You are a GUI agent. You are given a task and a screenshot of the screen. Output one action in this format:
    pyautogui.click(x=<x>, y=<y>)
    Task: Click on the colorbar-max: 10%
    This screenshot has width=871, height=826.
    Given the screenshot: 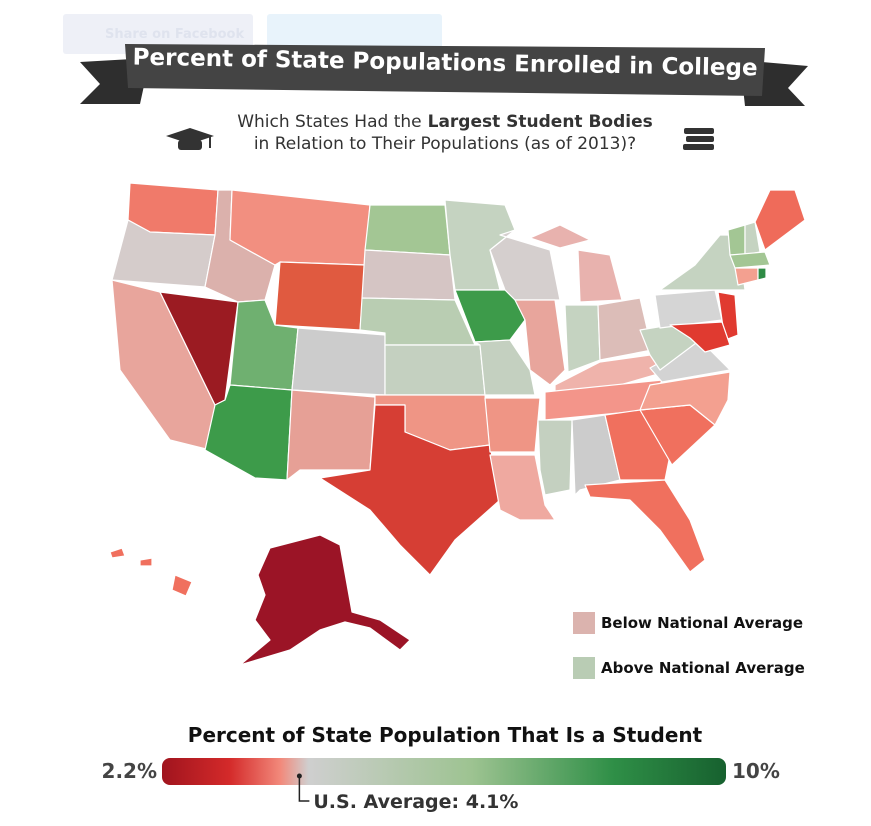 What is the action you would take?
    pyautogui.click(x=756, y=771)
    